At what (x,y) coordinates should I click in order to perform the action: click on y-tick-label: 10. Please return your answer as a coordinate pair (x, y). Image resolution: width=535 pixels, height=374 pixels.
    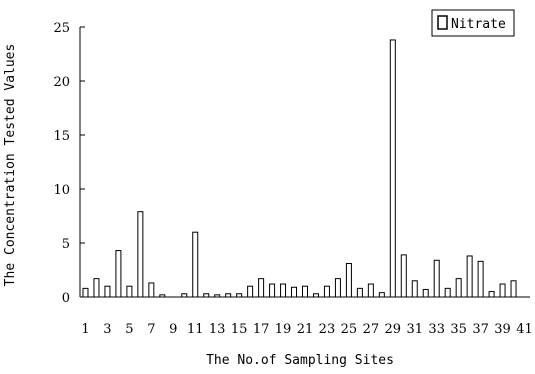
    Looking at the image, I should click on (61, 190).